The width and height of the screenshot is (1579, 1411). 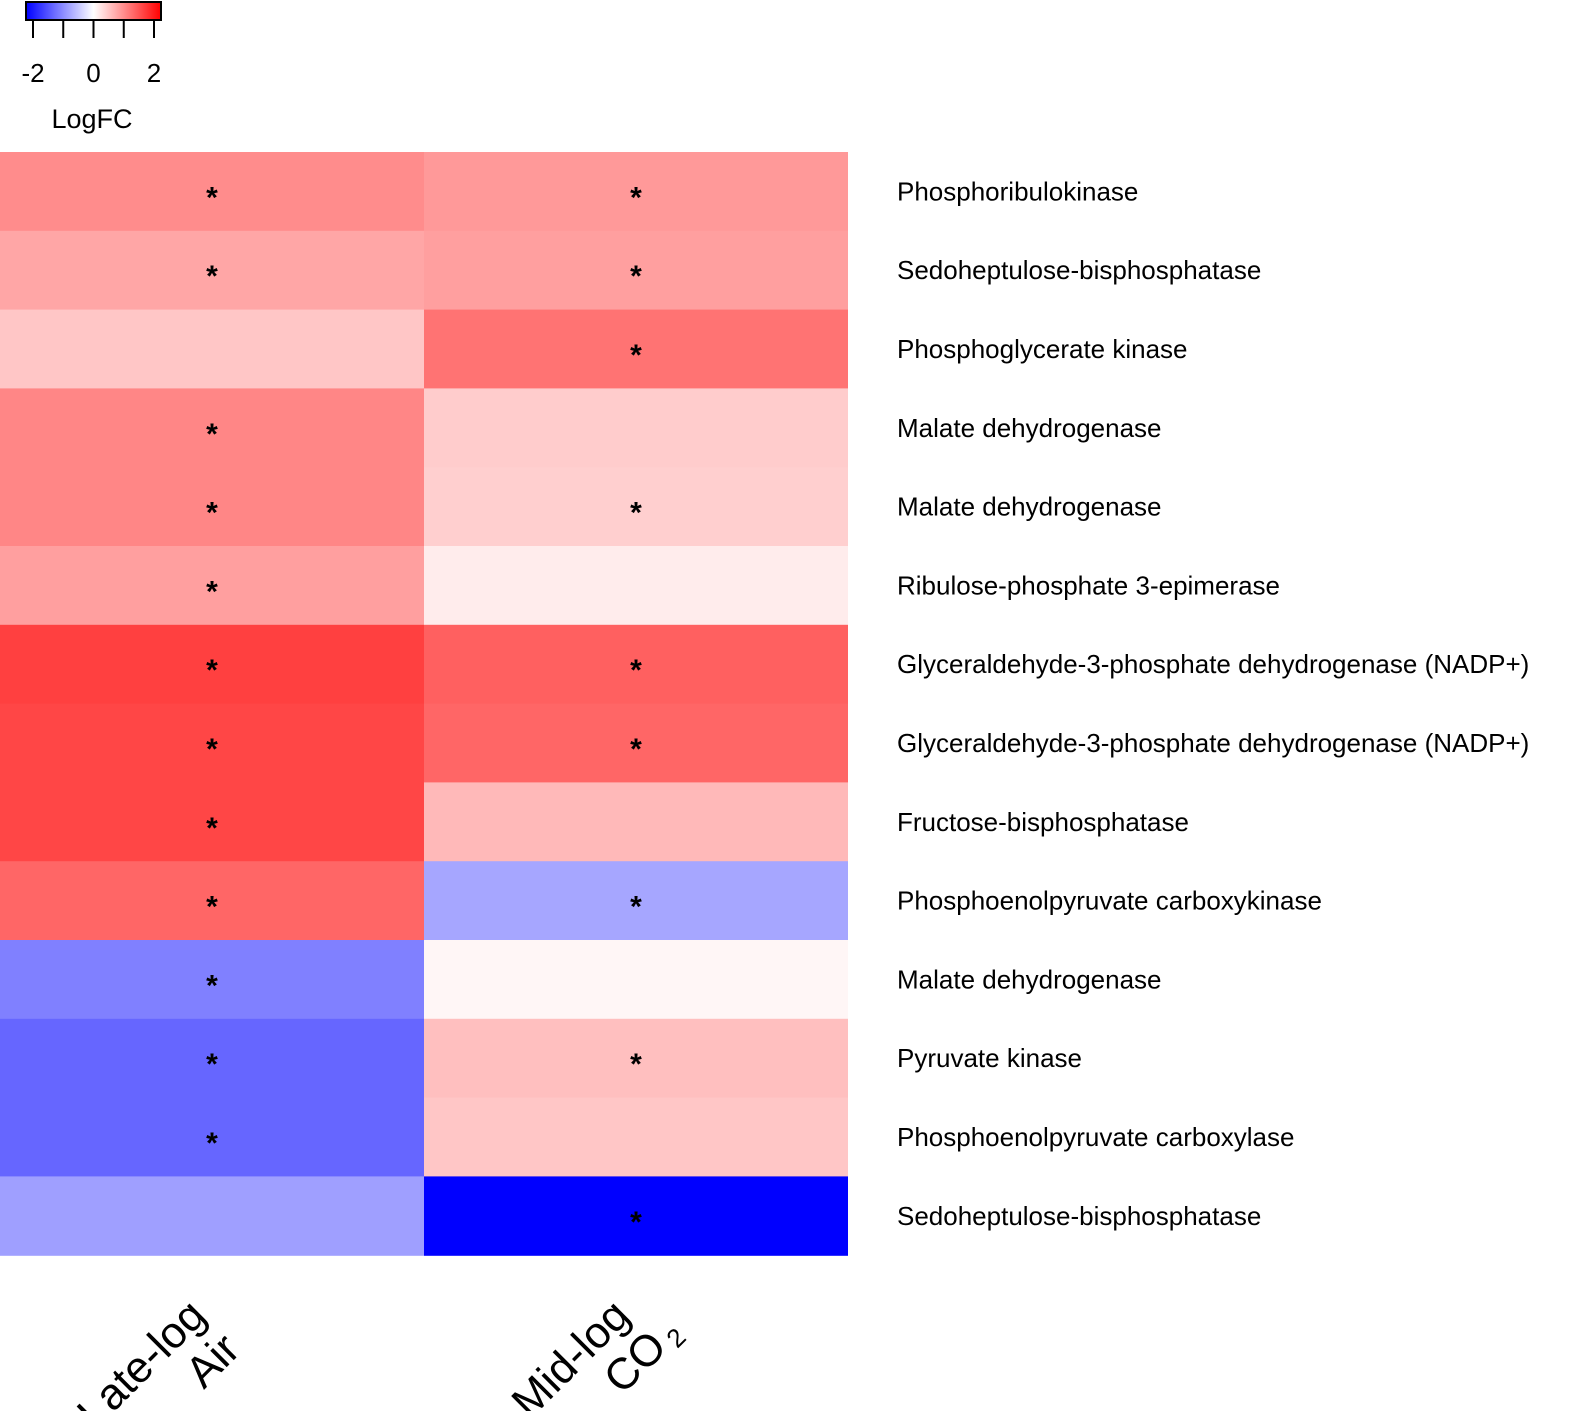 What do you see at coordinates (1095, 1137) in the screenshot?
I see `row-label: Phosphoenolpyruvate carboxylase` at bounding box center [1095, 1137].